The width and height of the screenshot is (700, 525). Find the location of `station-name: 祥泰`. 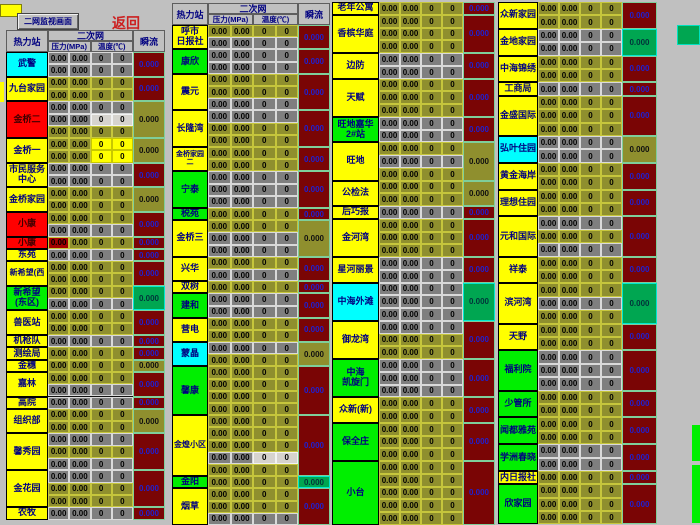

station-name: 祥泰 is located at coordinates (518, 270).